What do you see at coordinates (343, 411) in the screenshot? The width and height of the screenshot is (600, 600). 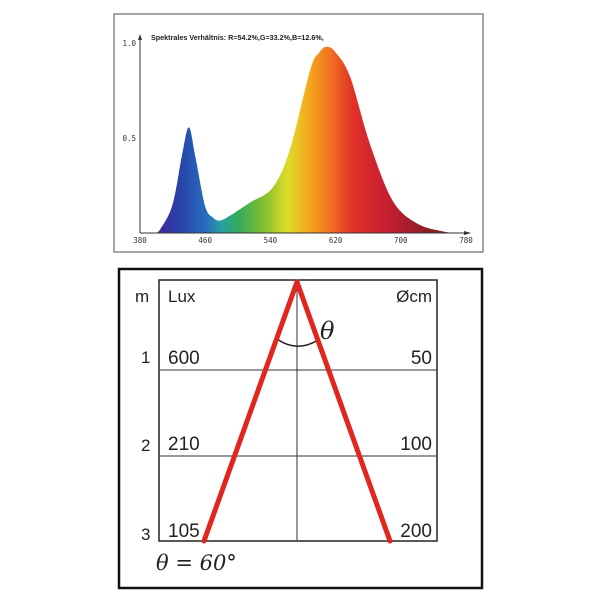 I see `beam-right-edge` at bounding box center [343, 411].